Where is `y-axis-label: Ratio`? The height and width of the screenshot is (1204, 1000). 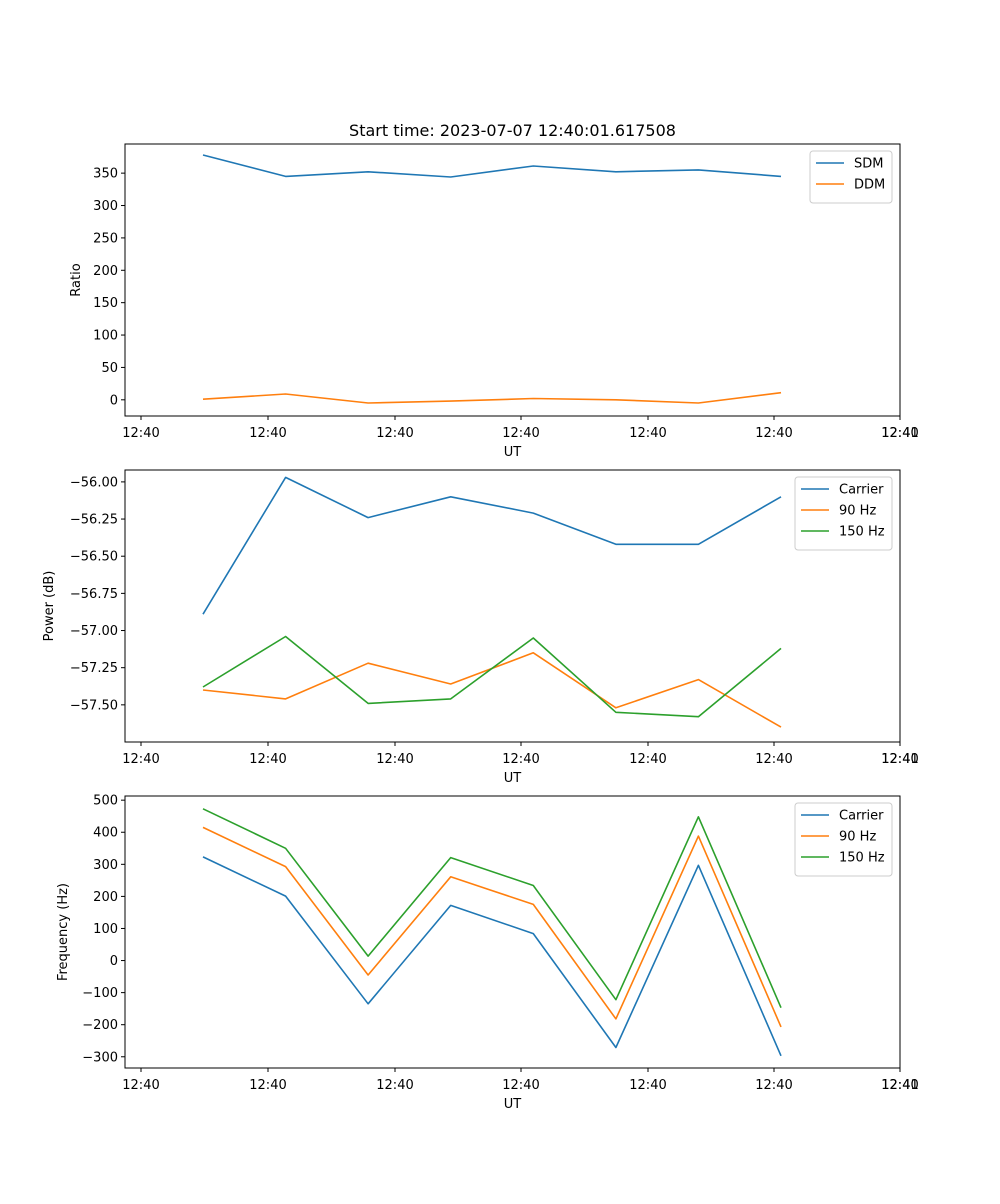
y-axis-label: Ratio is located at coordinates (76, 279).